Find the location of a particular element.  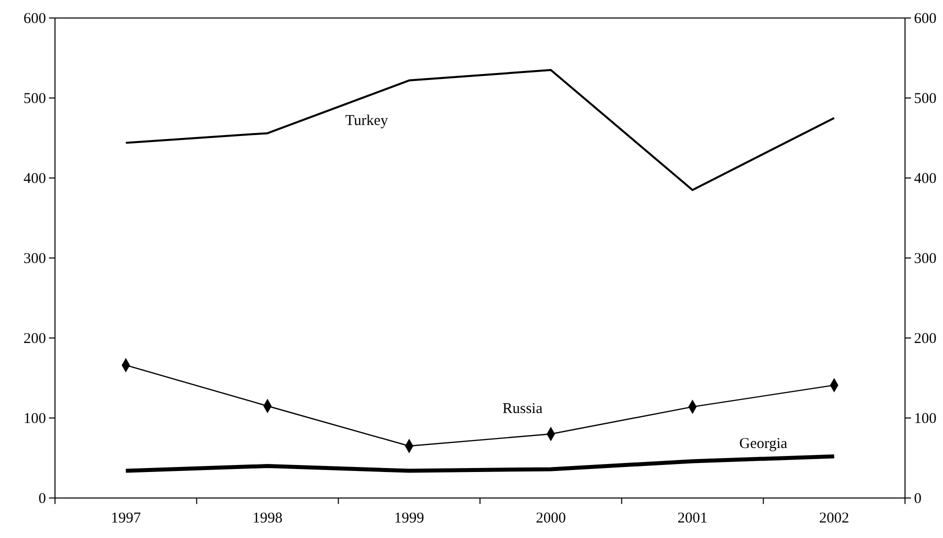

x-tick-label: 1998 is located at coordinates (267, 518).